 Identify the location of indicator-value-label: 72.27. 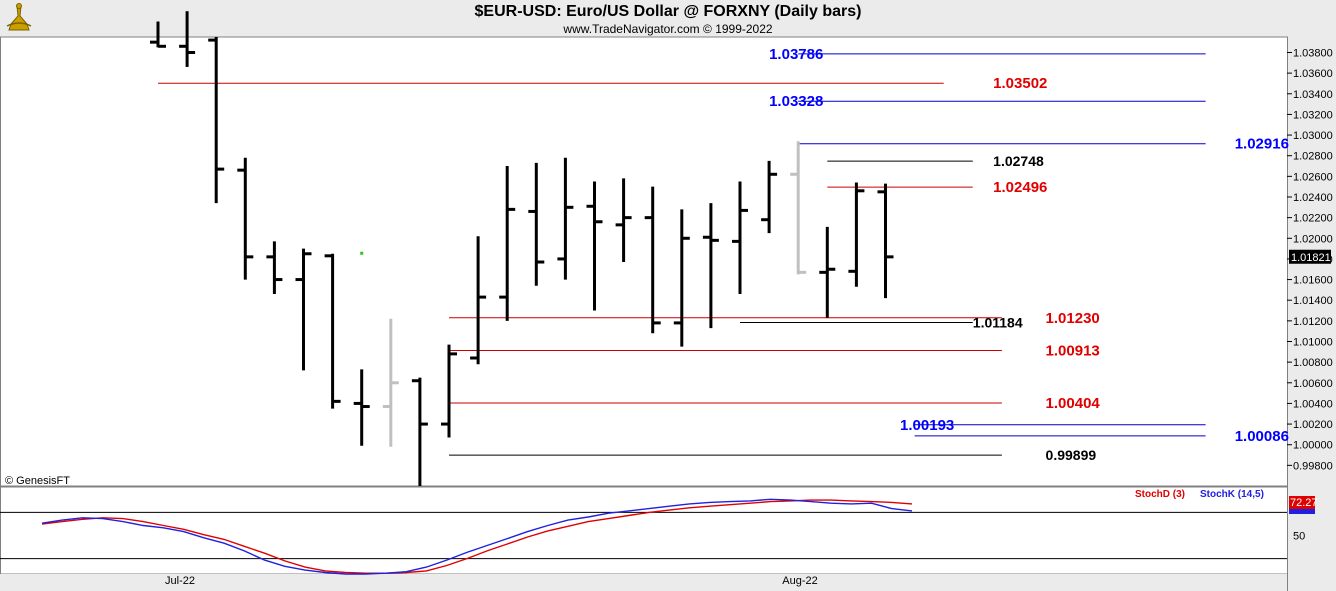
(1304, 503).